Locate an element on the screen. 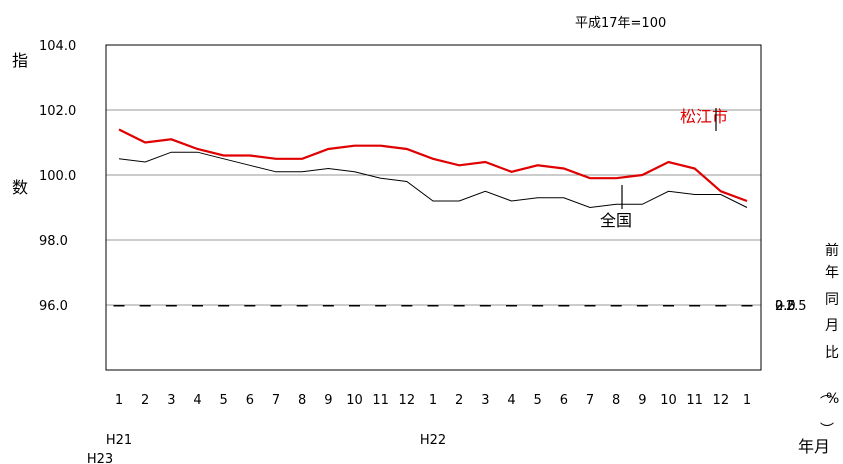  y-axis-left-ticks: 104.0 102.0 100.0 98.0 96.0 is located at coordinates (57, 176).